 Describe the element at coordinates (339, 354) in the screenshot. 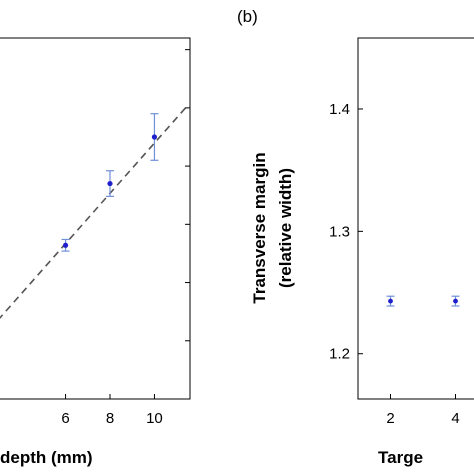

I see `panel-b-y-tick-label: 1.2` at that location.